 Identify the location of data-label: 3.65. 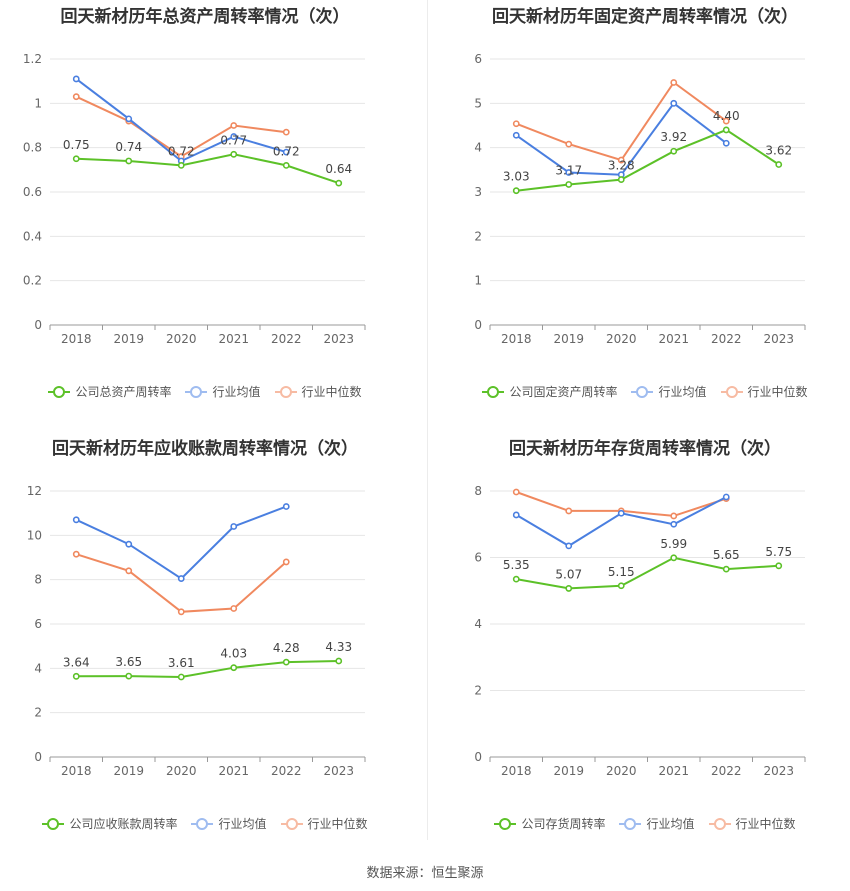
(128, 662).